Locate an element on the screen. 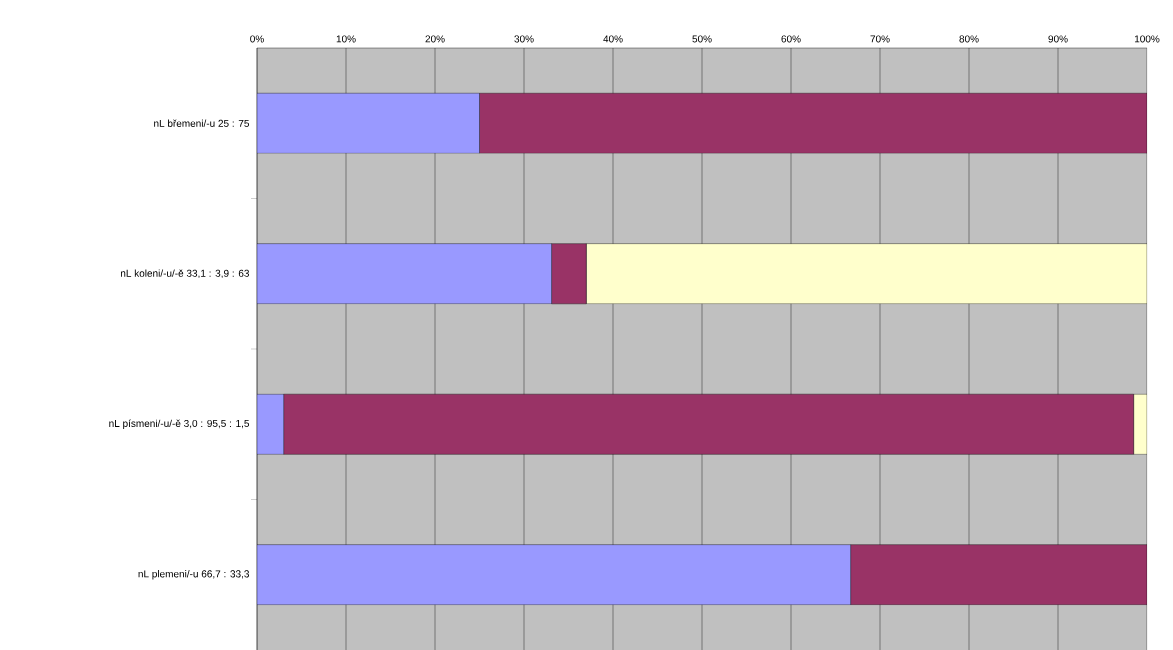 The image size is (1173, 650). x-tick-label: 70% is located at coordinates (880, 39).